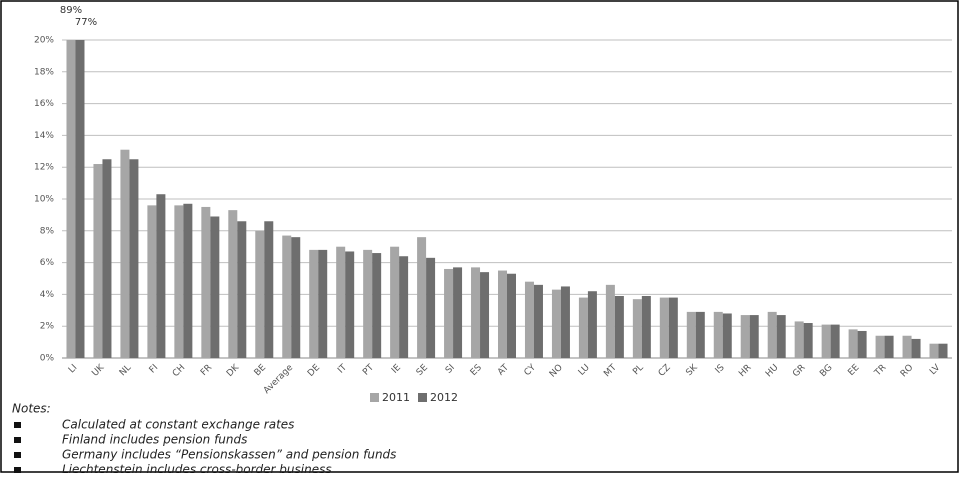 The width and height of the screenshot is (959, 477). I want to click on x-tick-label: FI, so click(154, 369).